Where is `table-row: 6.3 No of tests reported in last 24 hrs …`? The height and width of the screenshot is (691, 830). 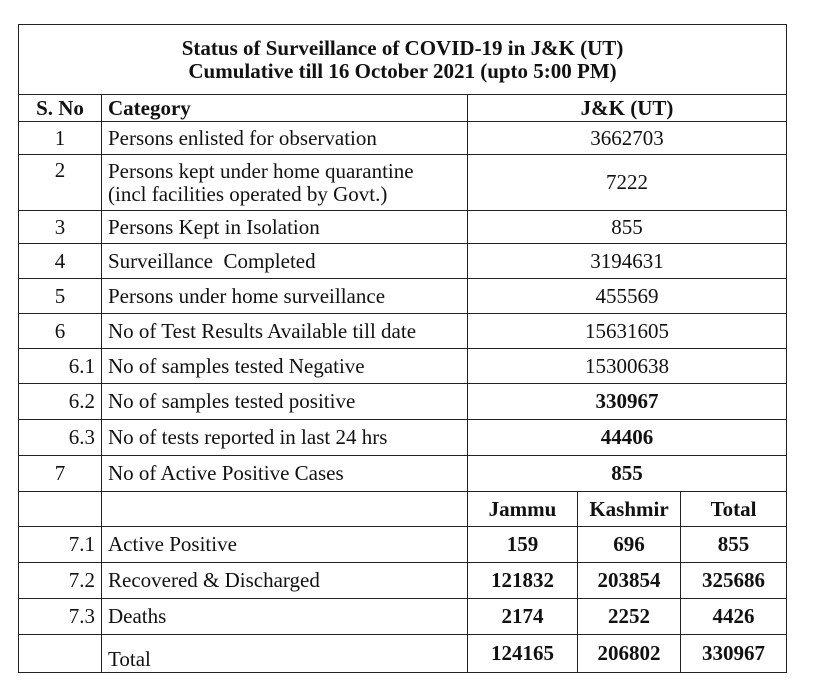 table-row: 6.3 No of tests reported in last 24 hrs … is located at coordinates (403, 437).